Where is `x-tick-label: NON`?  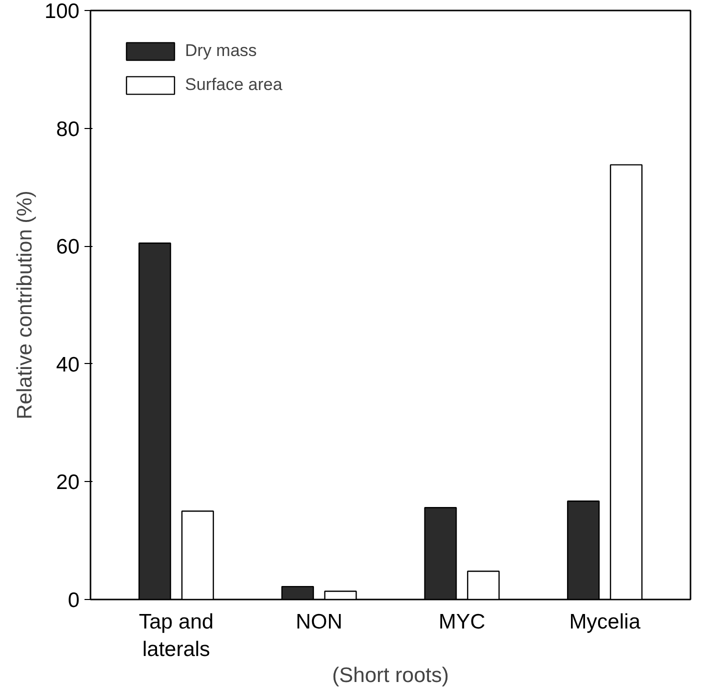 x-tick-label: NON is located at coordinates (319, 622).